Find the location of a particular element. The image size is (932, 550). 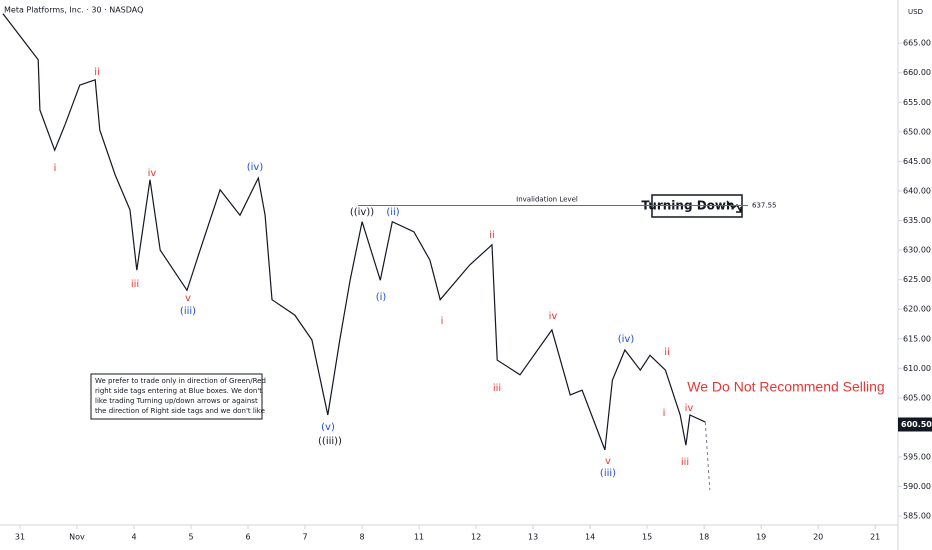

wave-label: (ii) is located at coordinates (392, 212).